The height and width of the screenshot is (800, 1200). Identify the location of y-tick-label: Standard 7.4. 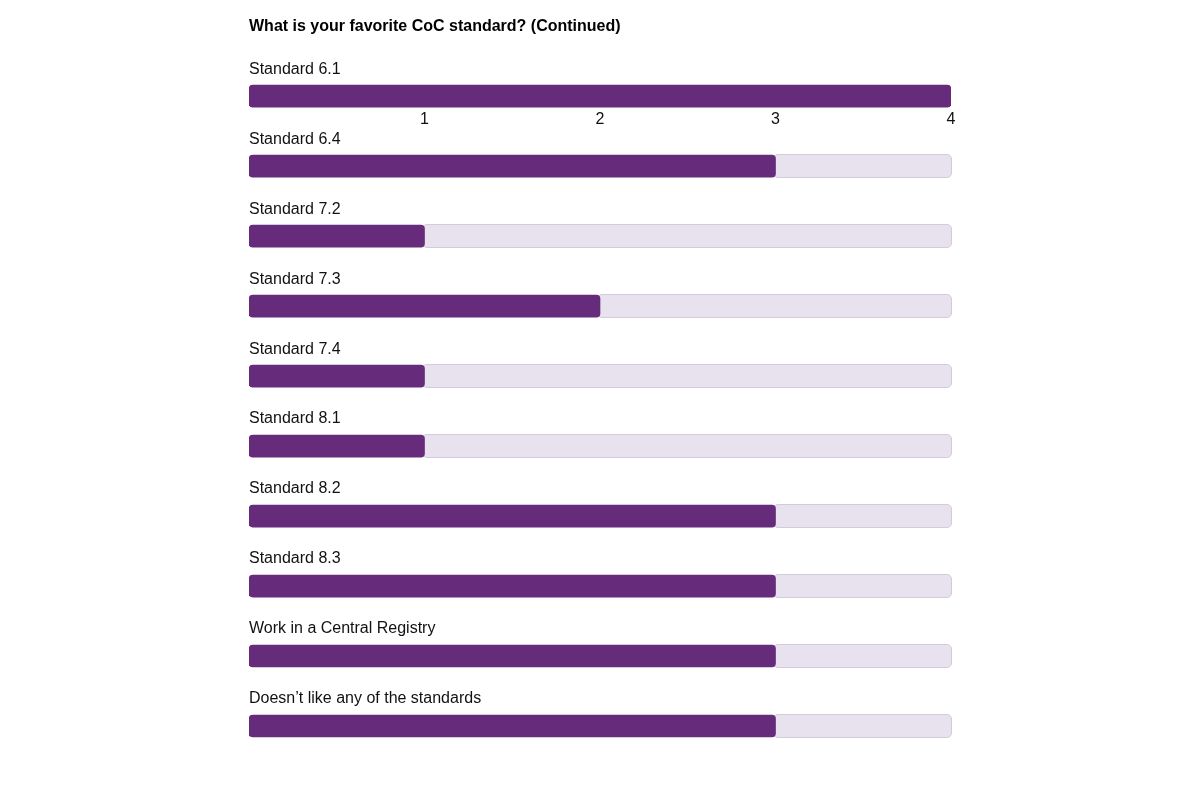
(295, 348).